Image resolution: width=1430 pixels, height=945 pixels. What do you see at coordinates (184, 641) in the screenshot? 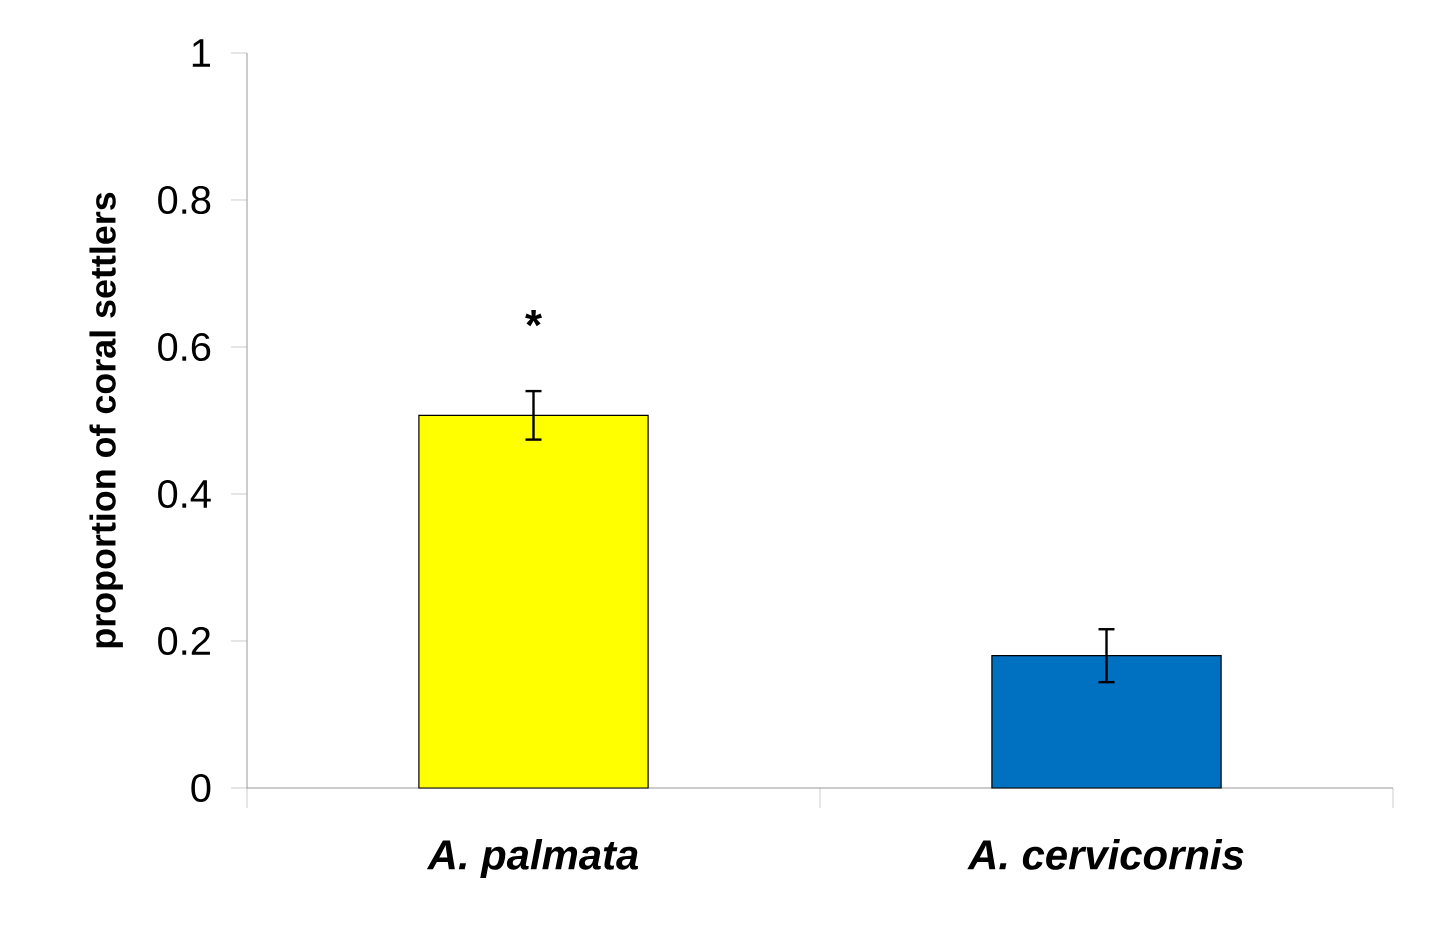
I see `y-tick-label: 0.2` at bounding box center [184, 641].